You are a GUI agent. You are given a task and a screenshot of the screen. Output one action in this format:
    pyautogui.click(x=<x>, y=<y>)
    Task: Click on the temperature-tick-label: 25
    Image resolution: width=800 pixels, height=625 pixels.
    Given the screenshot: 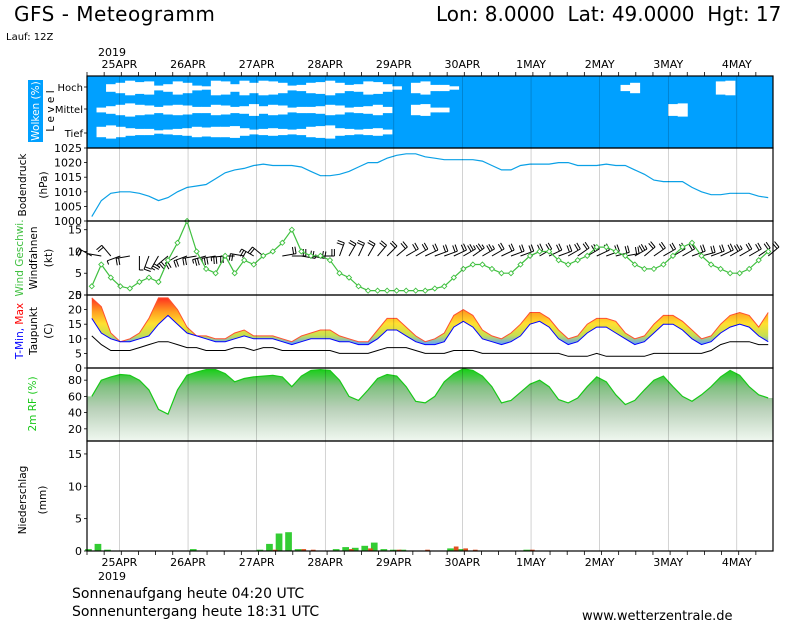 What is the action you would take?
    pyautogui.click(x=75, y=295)
    